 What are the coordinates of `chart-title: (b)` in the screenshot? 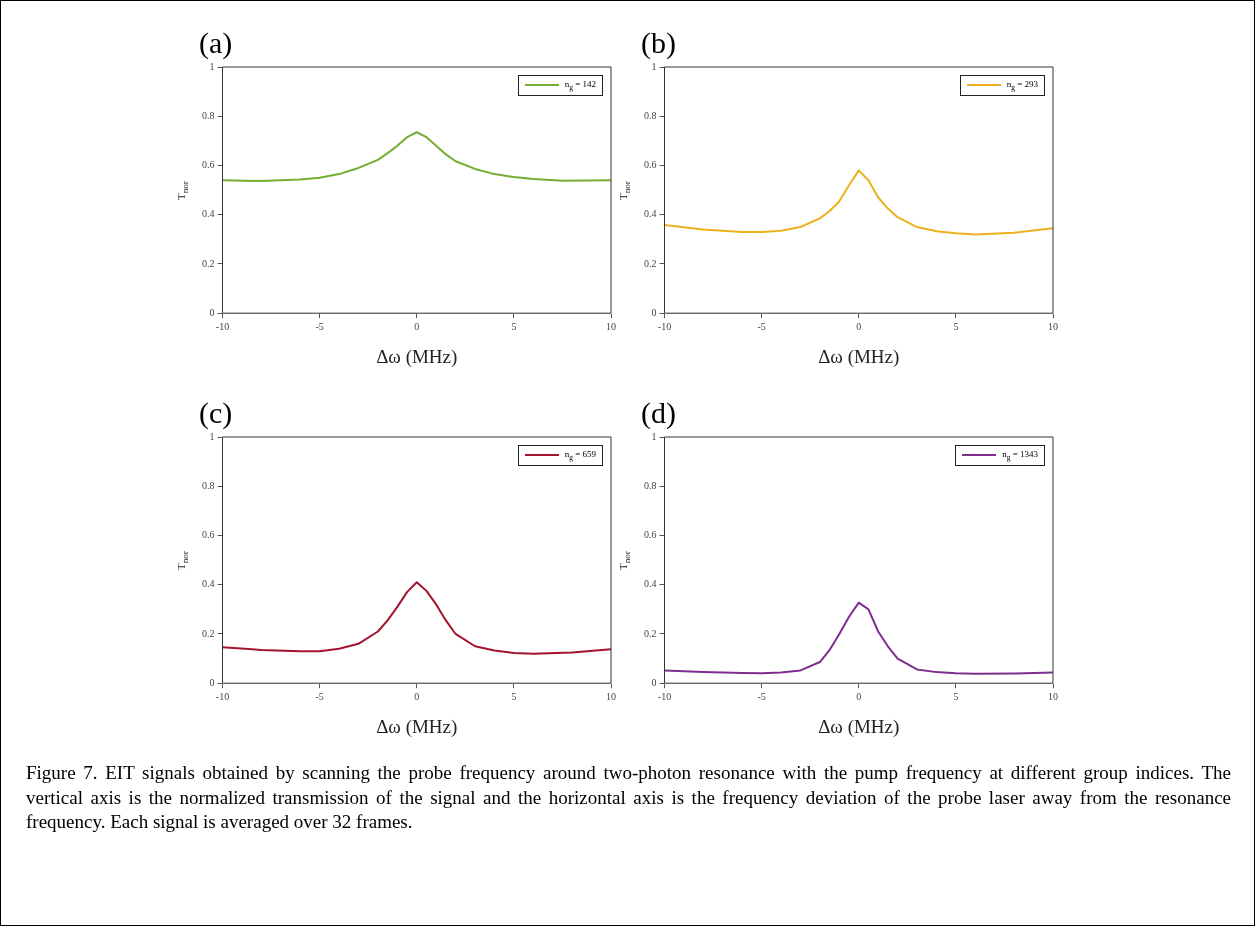 It's located at (658, 42).